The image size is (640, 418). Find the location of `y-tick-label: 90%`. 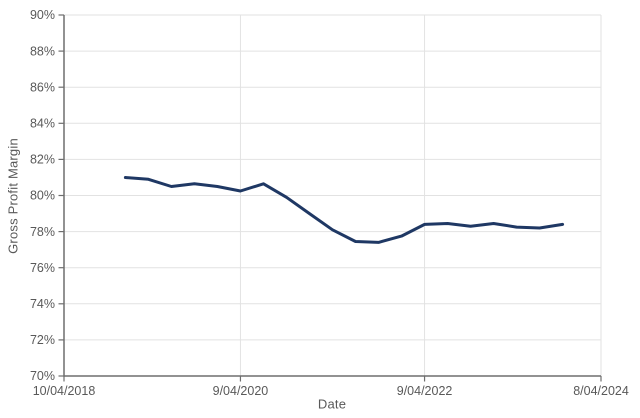

y-tick-label: 90% is located at coordinates (42, 15).